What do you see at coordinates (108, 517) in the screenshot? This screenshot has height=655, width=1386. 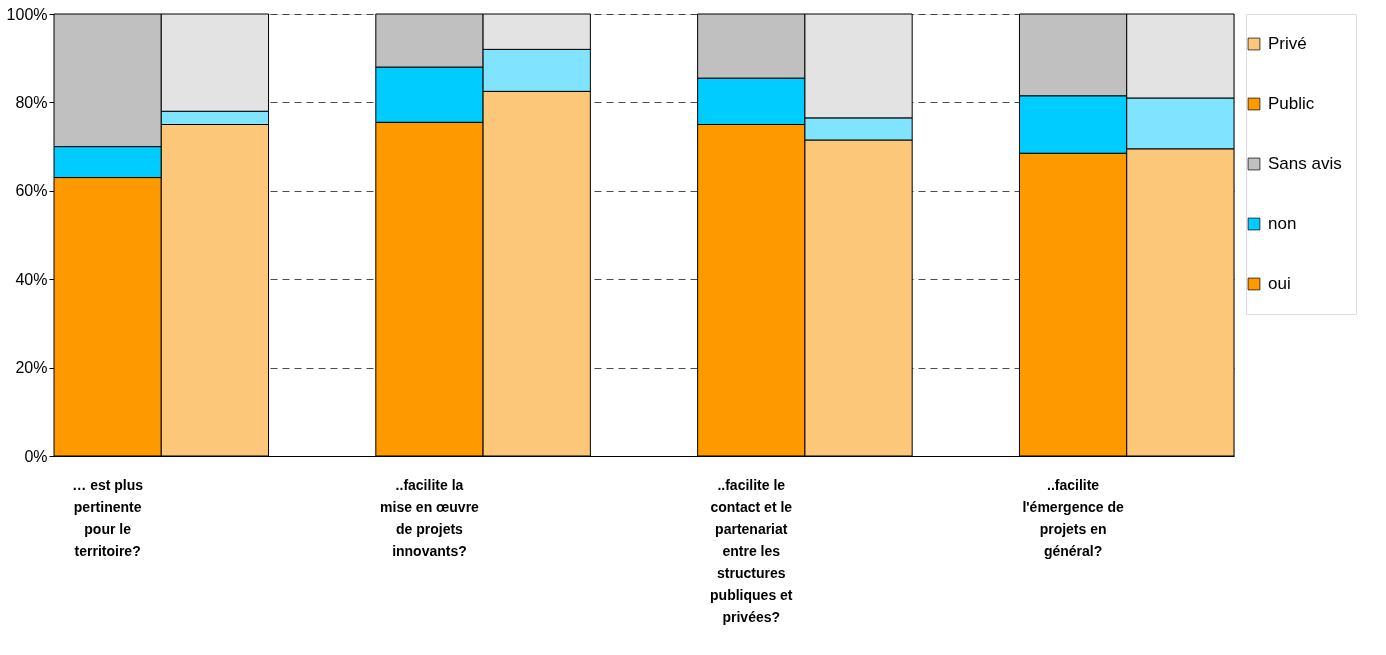 I see `x-tick-label: … est plus pertinente pour le territoire?` at bounding box center [108, 517].